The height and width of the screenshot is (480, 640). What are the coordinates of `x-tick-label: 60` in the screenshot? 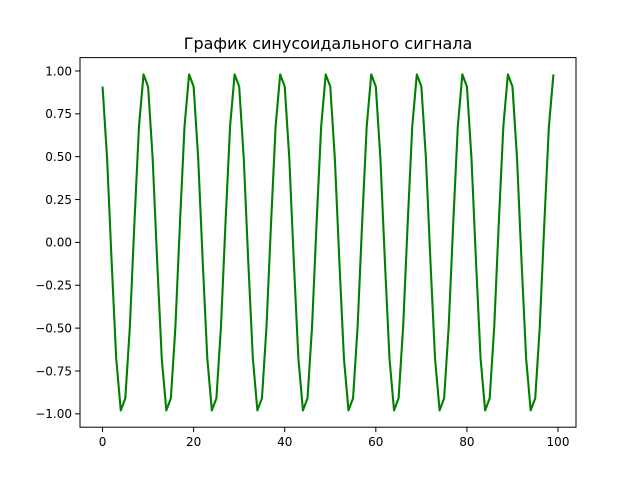 It's located at (375, 442).